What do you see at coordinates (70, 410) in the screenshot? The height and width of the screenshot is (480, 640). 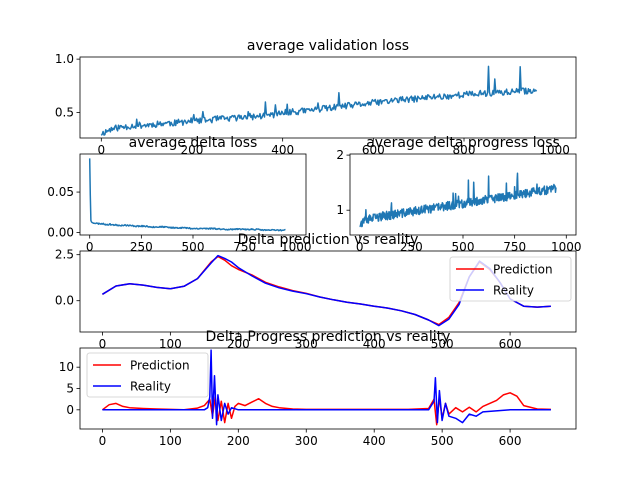 I see `y-tick-label: 0` at bounding box center [70, 410].